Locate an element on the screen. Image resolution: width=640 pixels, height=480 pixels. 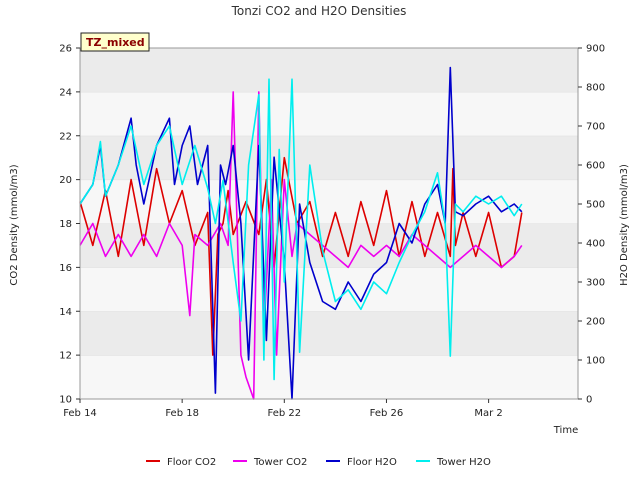
y-tick-label-left: 16 is located at coordinates (65, 268).